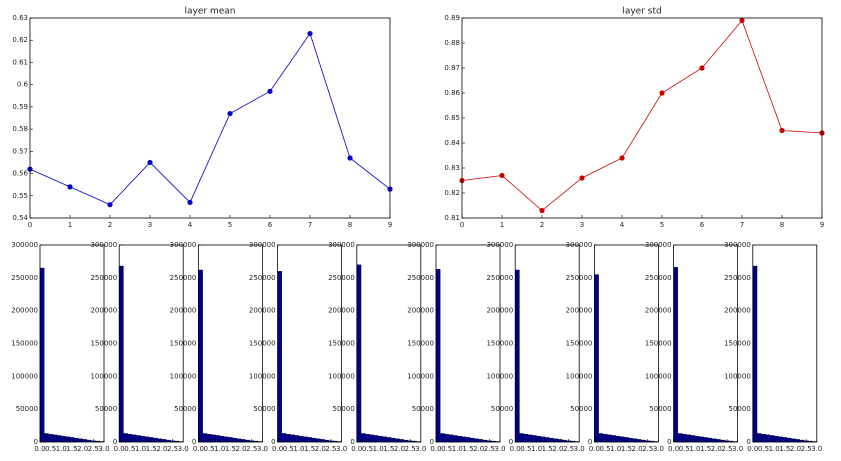 The width and height of the screenshot is (841, 461). I want to click on y-tick-label: 0.85, so click(452, 118).